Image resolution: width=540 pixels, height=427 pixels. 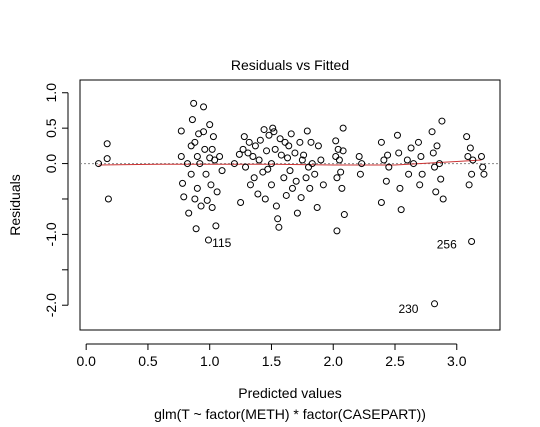 I want to click on y-tick-label: -1.0, so click(x=51, y=234).